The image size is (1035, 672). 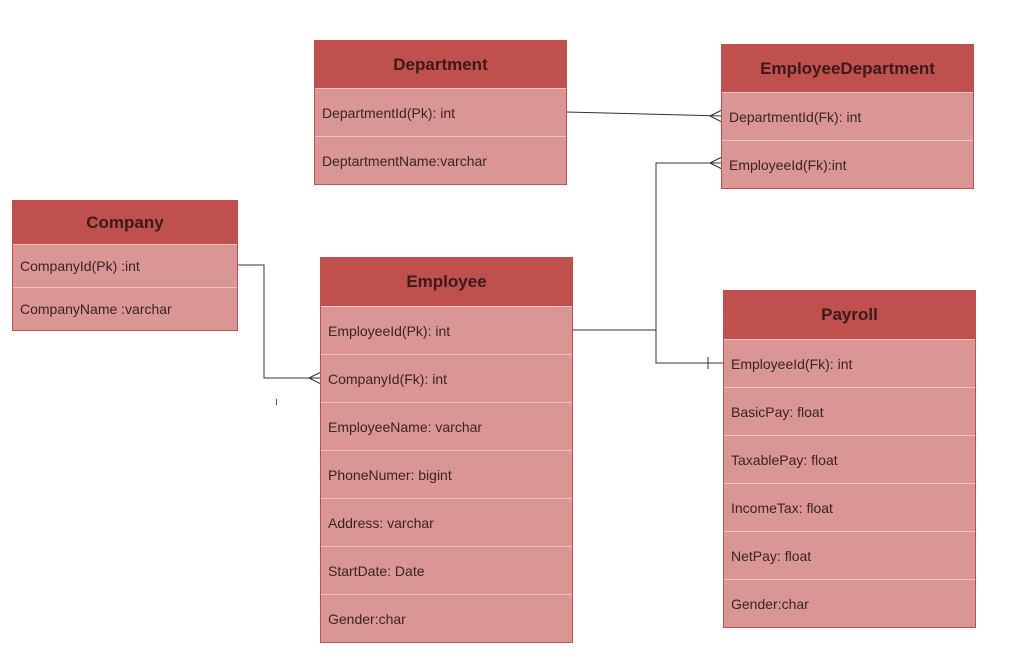 I want to click on entity-title: Department, so click(x=440, y=64).